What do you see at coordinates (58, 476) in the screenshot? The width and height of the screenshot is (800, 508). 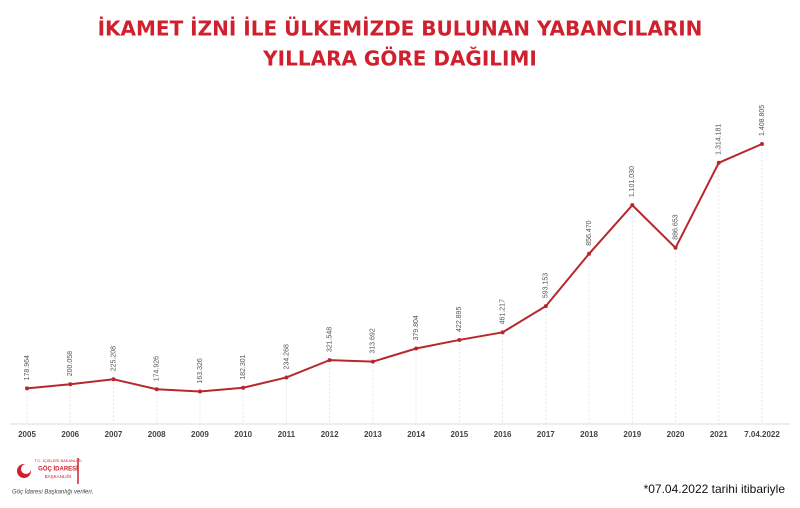 I see `logo-name: BAŞKANLIĞI` at bounding box center [58, 476].